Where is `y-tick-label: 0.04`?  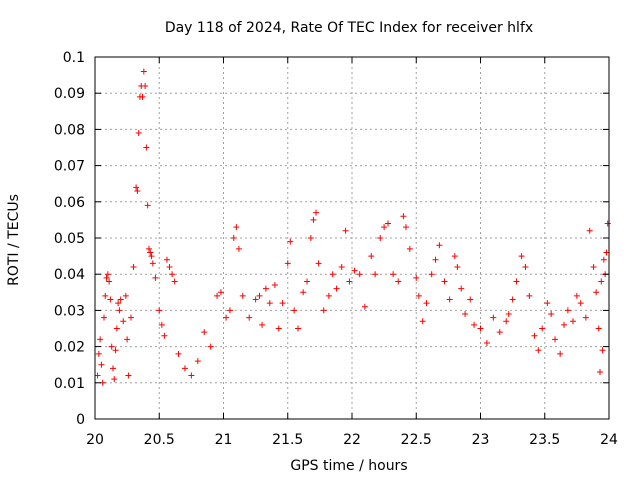
y-tick-label: 0.04 is located at coordinates (69, 275).